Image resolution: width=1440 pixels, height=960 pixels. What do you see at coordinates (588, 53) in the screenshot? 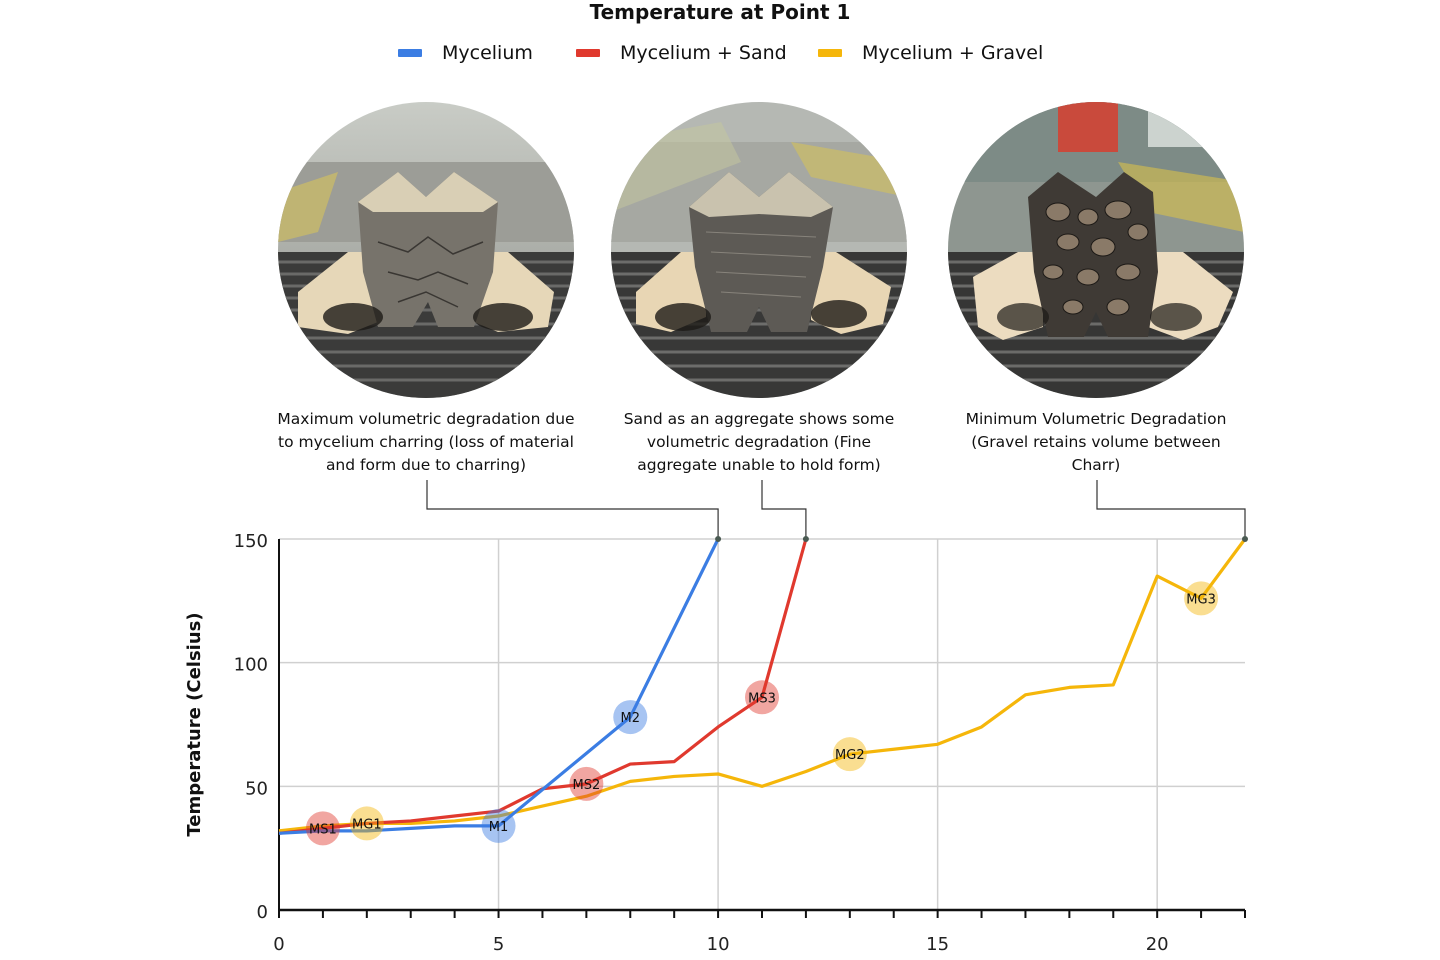
I see `legend-swatch-mycelium-sand` at bounding box center [588, 53].